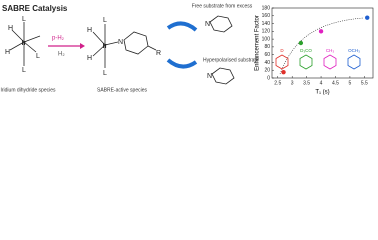 This screenshot has width=378, height=240. Describe the element at coordinates (258, 43) in the screenshot. I see `y-axis-label: Enhancement Factor` at that location.